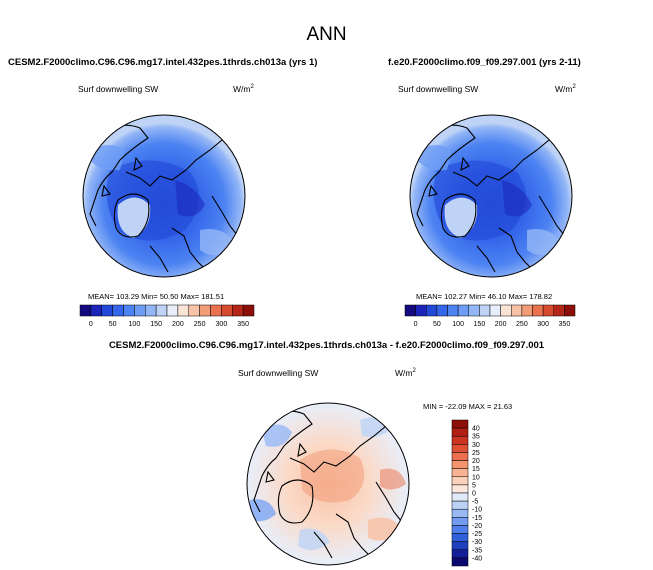  Describe the element at coordinates (178, 324) in the screenshot. I see `panel-1-colorbar-tick-label: 200` at that location.